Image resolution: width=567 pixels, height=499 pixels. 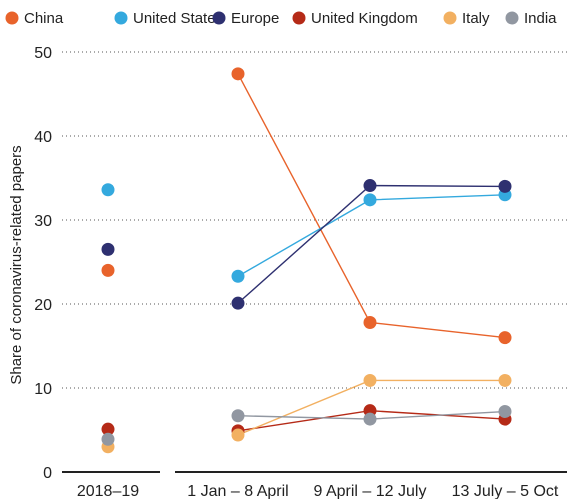 I want to click on y-axis-title: Share of coronavirus-related papers, so click(x=16, y=264).